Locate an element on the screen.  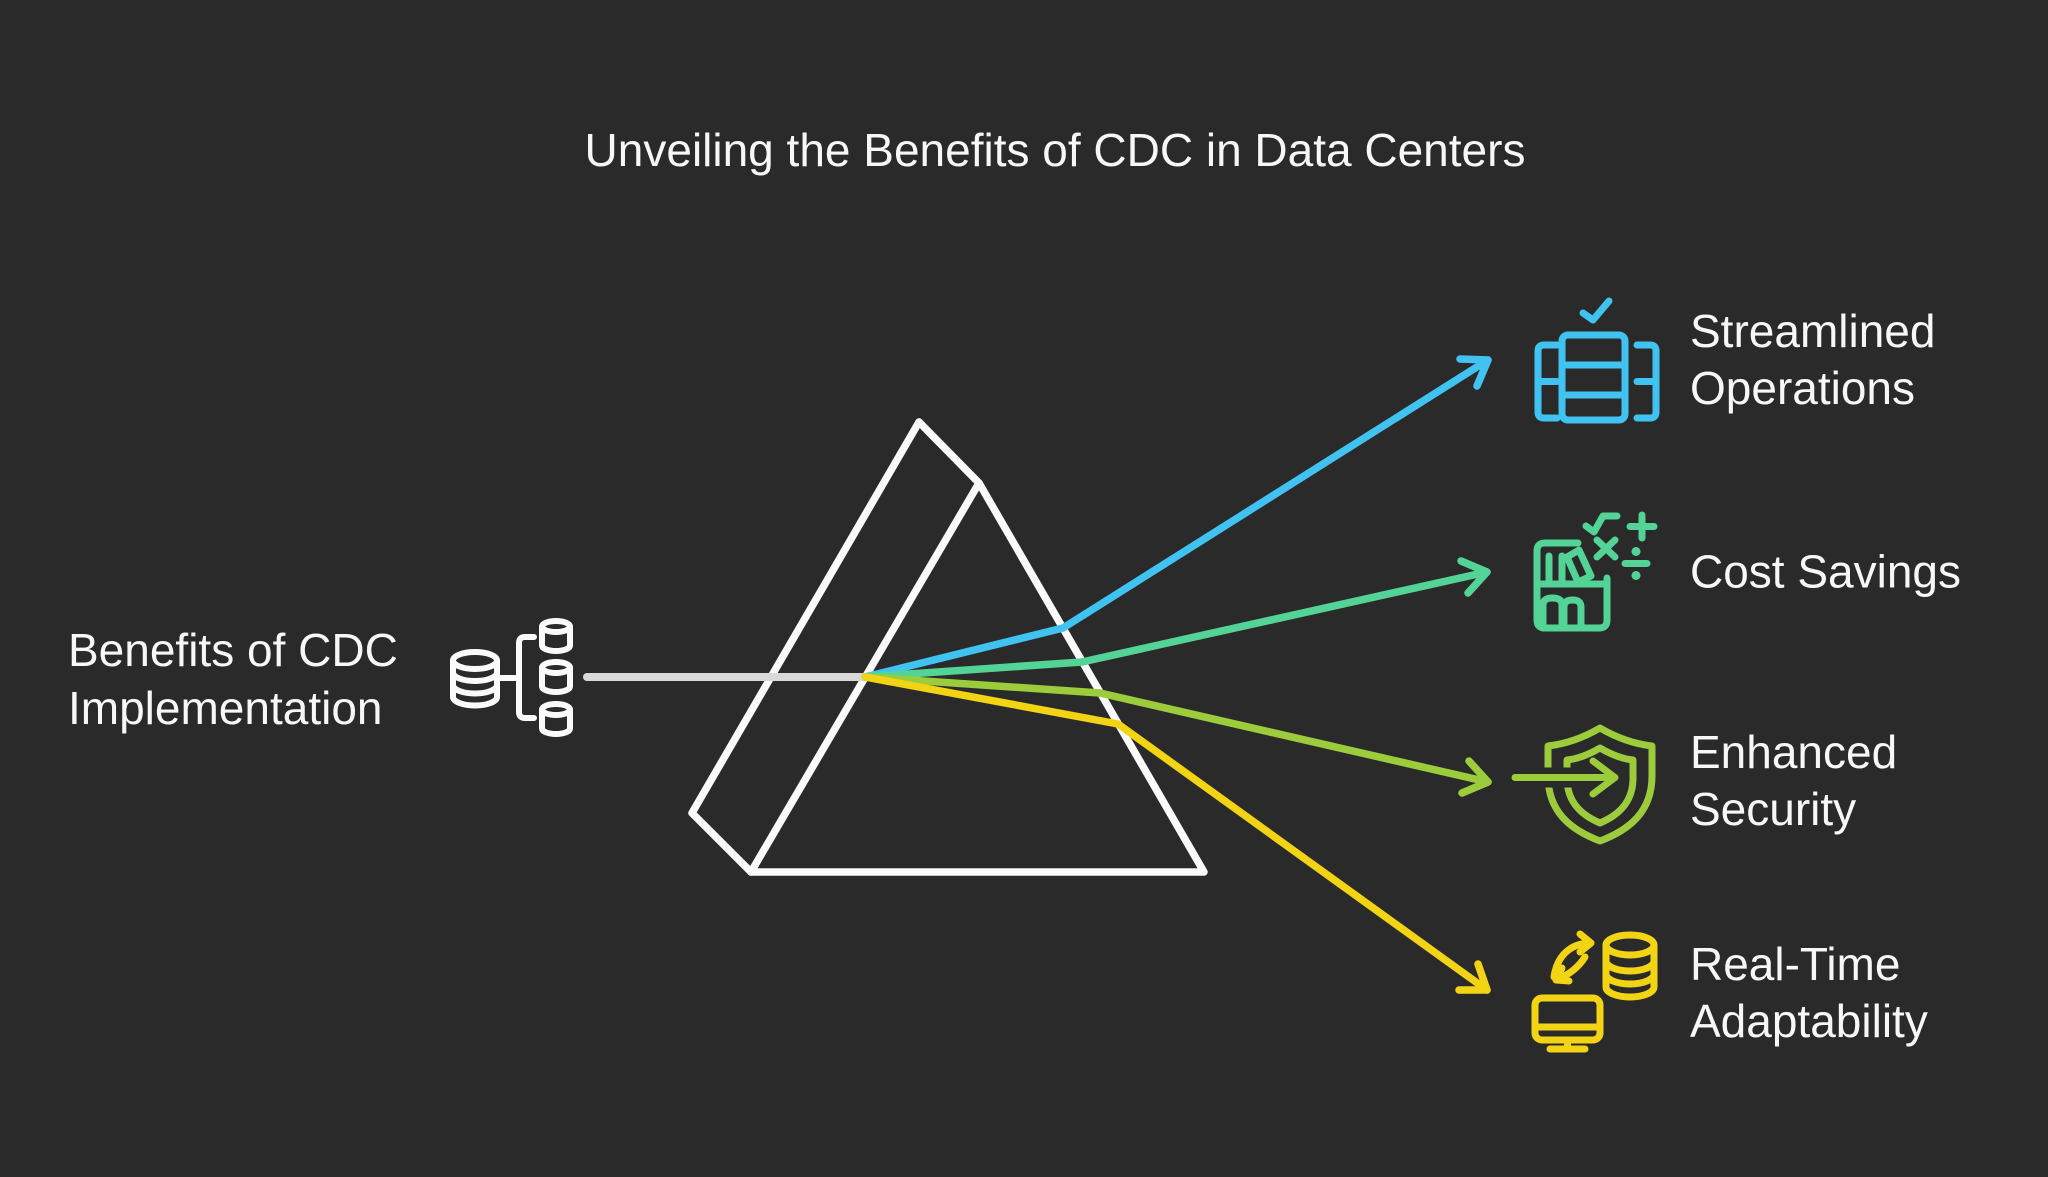
database-branch-icon is located at coordinates (511, 677).